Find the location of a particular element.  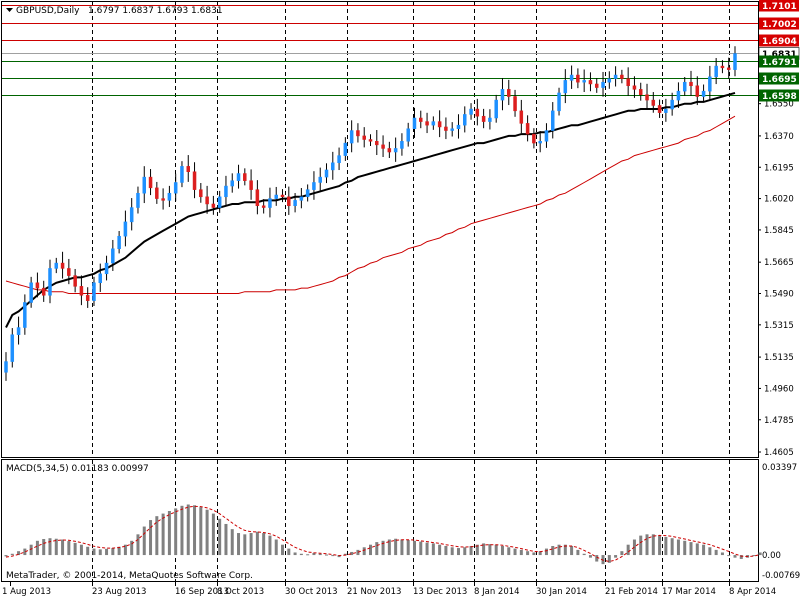

price-level-label: 1.7101 is located at coordinates (779, 7).